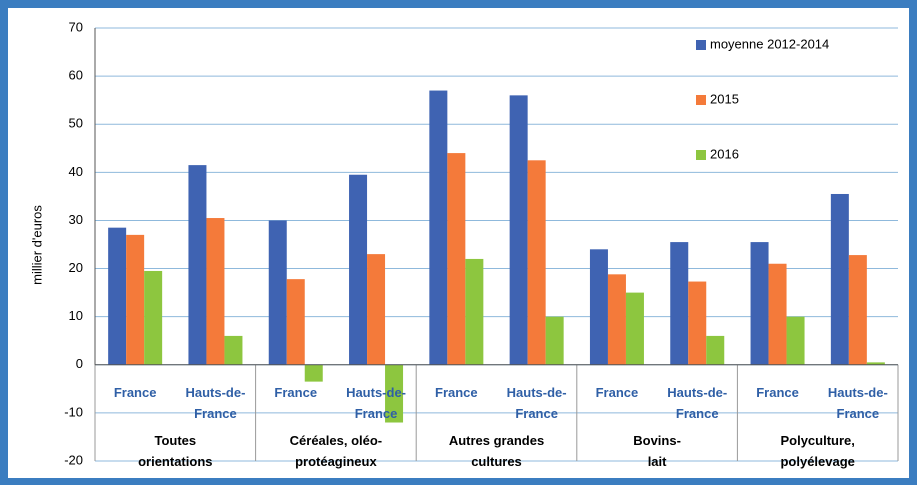 The height and width of the screenshot is (485, 917). I want to click on y-tick-label: -20, so click(73, 459).